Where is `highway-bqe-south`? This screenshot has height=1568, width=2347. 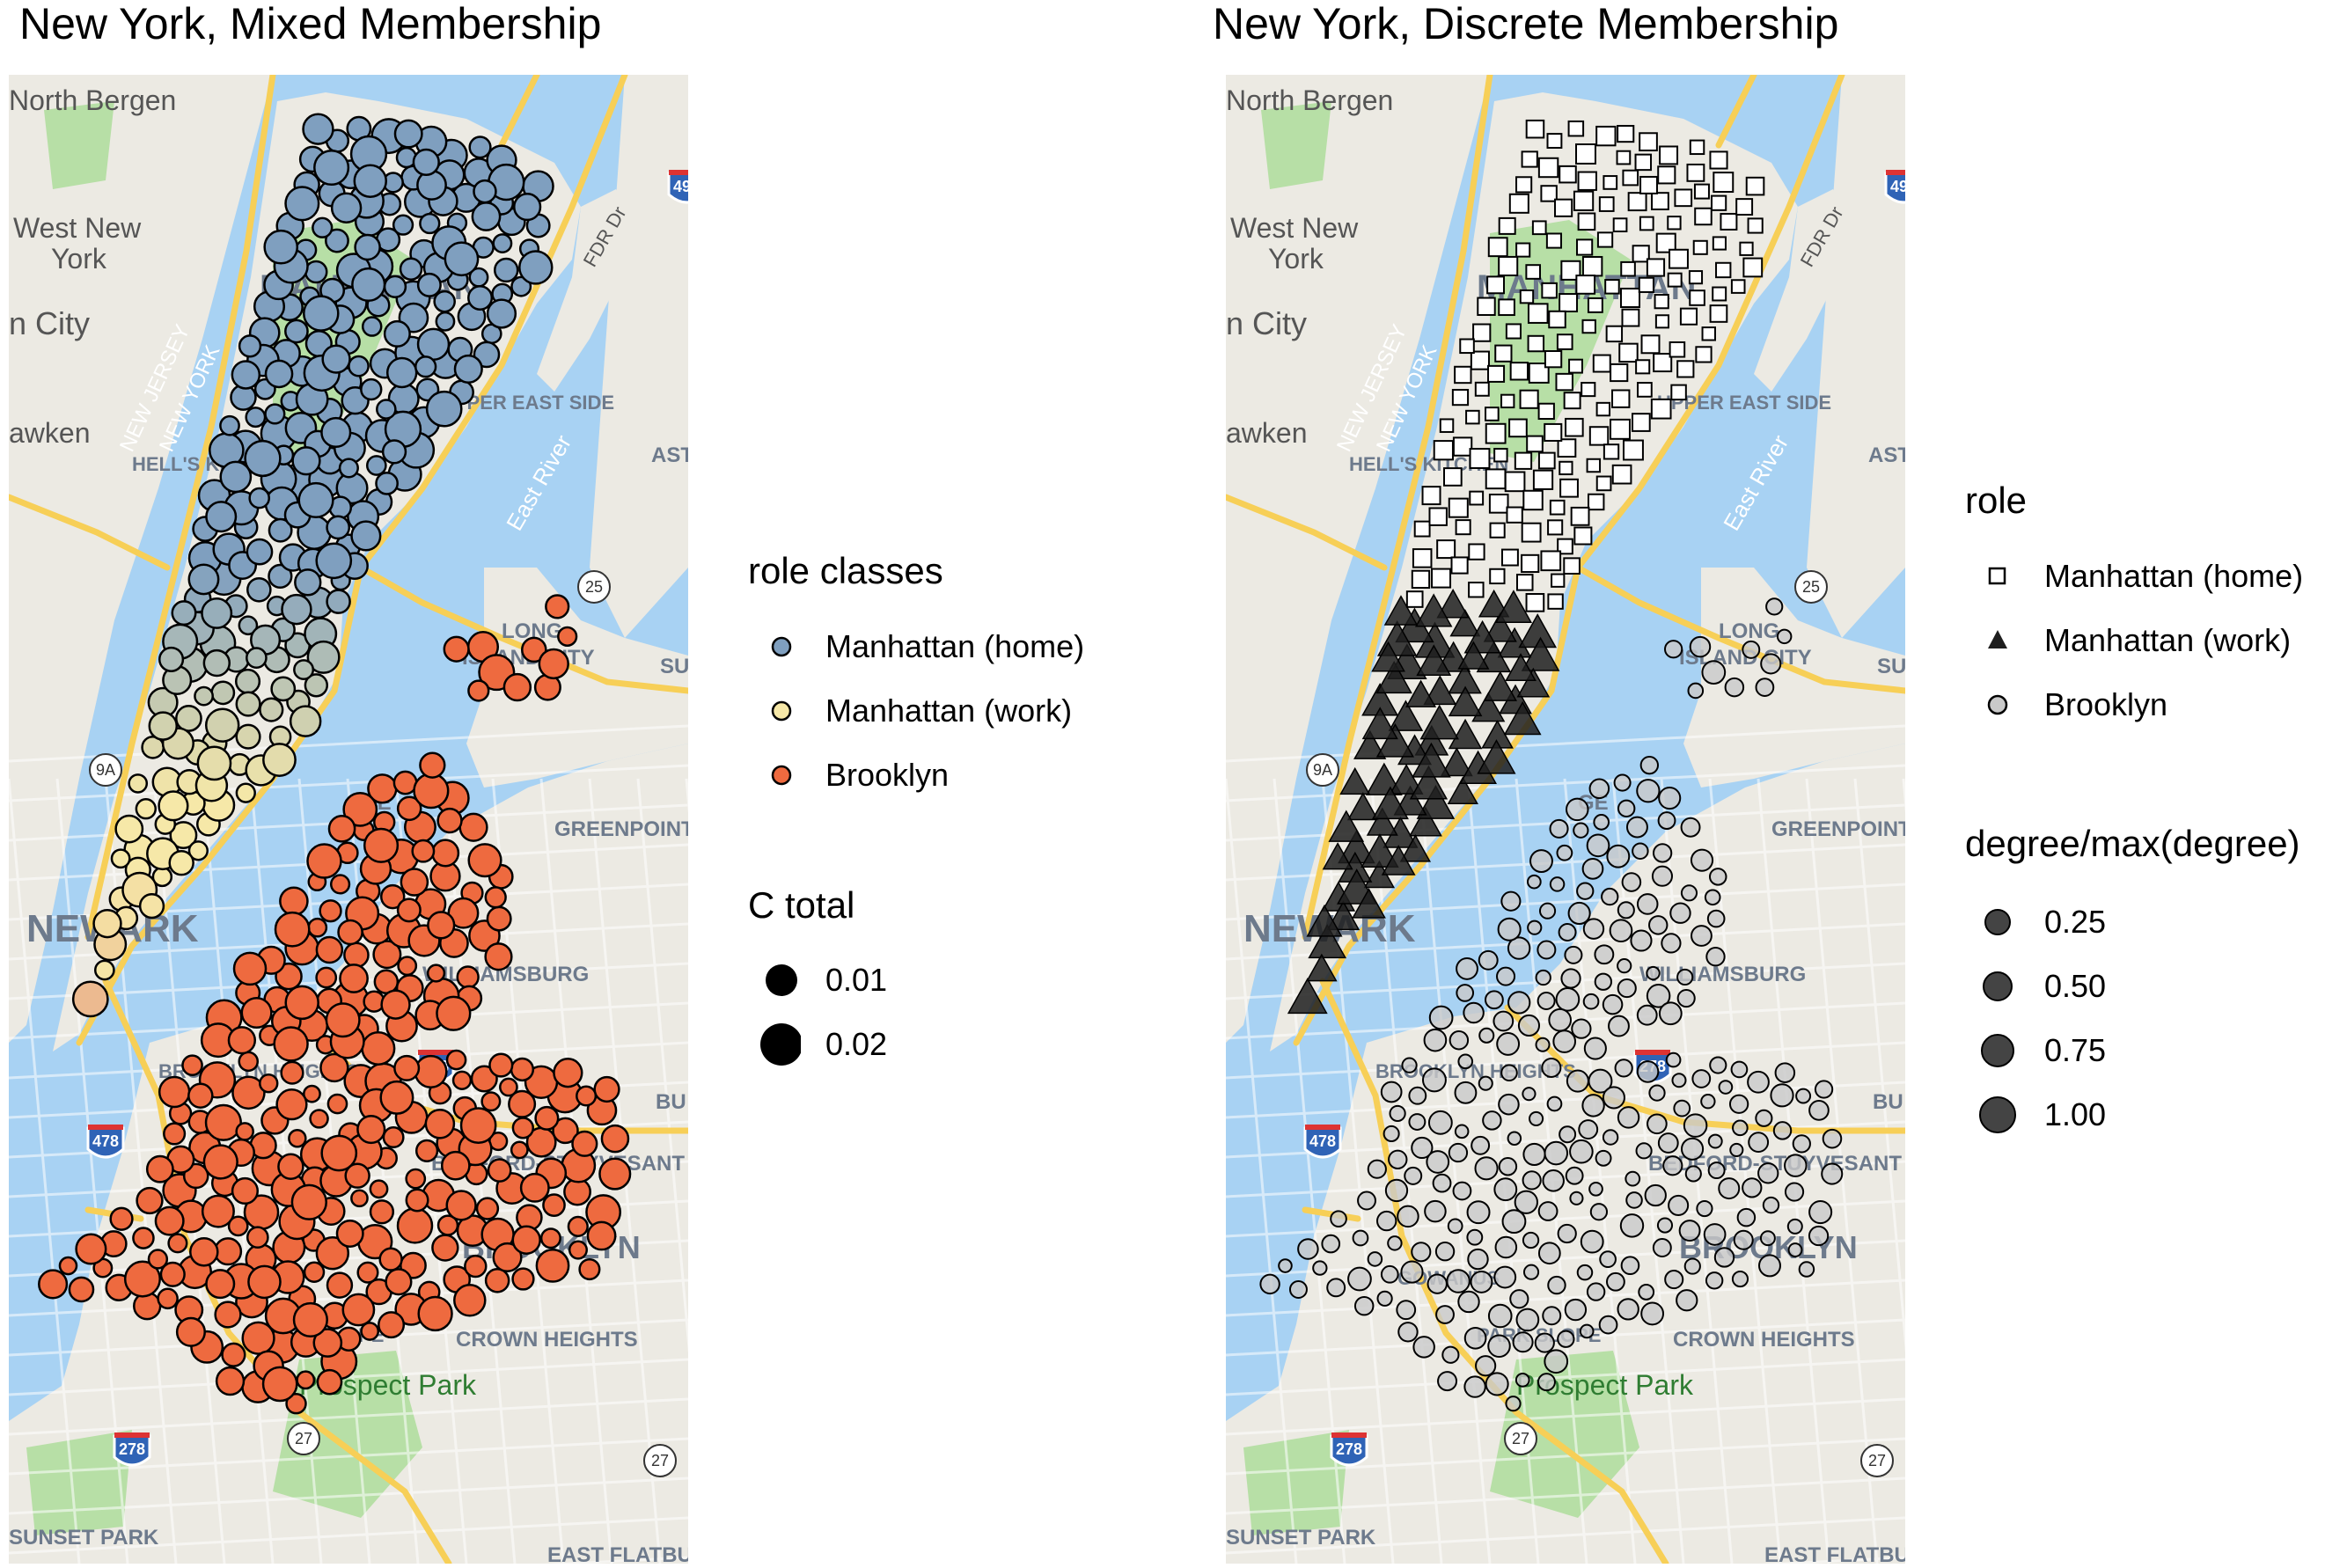
highway-bqe-south is located at coordinates (277, 1271).